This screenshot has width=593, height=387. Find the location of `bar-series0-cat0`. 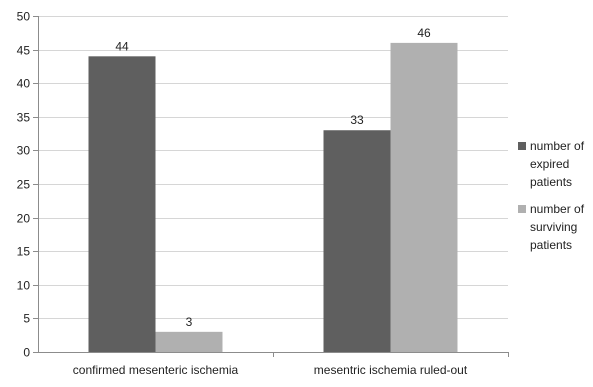

bar-series0-cat0 is located at coordinates (122, 204).